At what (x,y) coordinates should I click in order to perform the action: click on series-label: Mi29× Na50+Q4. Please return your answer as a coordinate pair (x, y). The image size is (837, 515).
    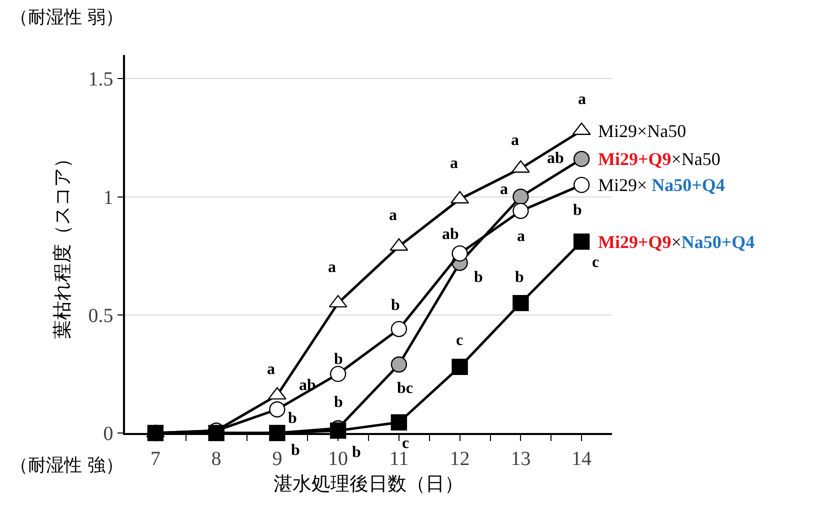
    Looking at the image, I should click on (661, 185).